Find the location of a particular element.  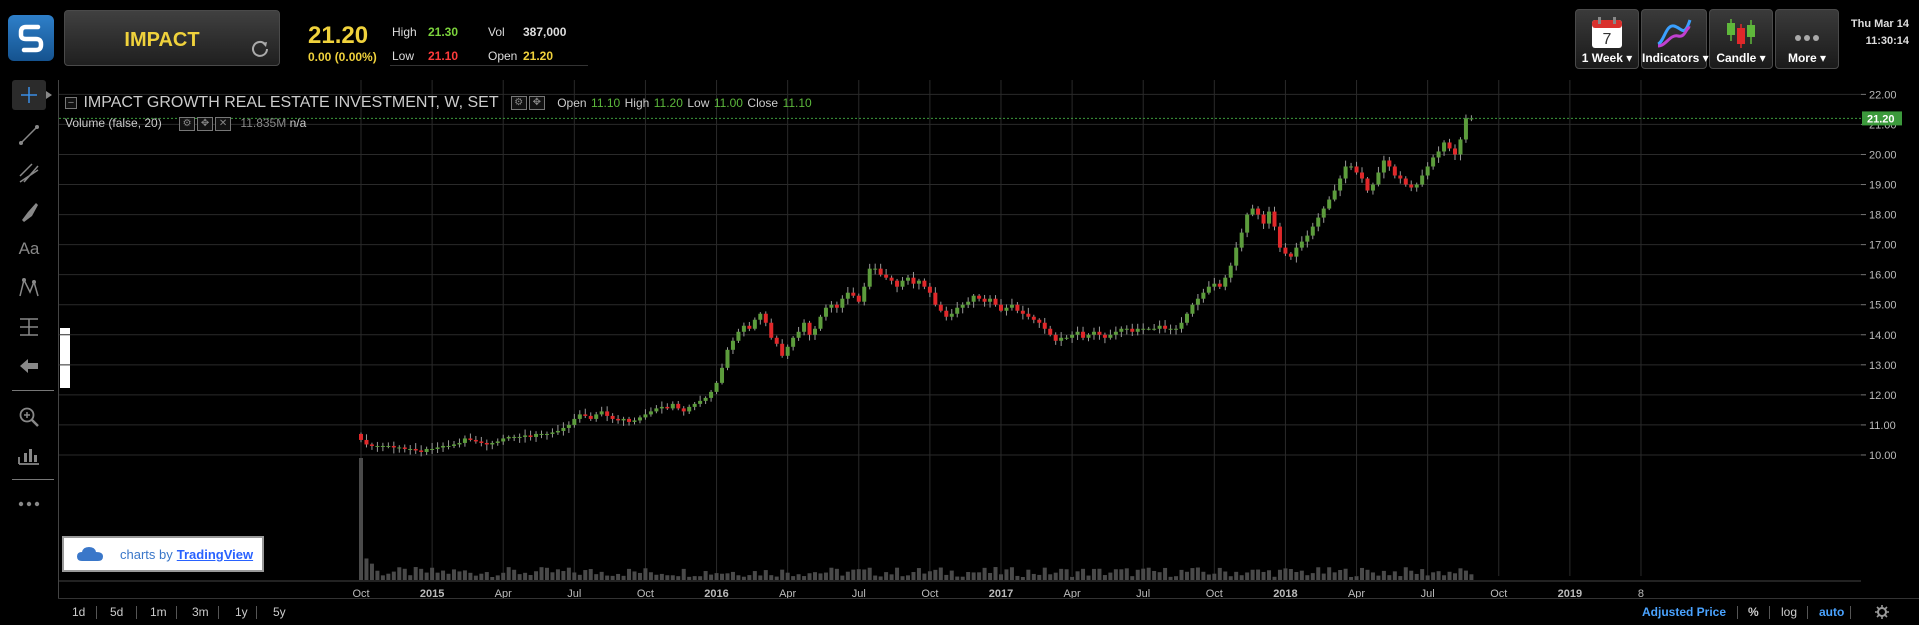

app-logo is located at coordinates (31, 38).